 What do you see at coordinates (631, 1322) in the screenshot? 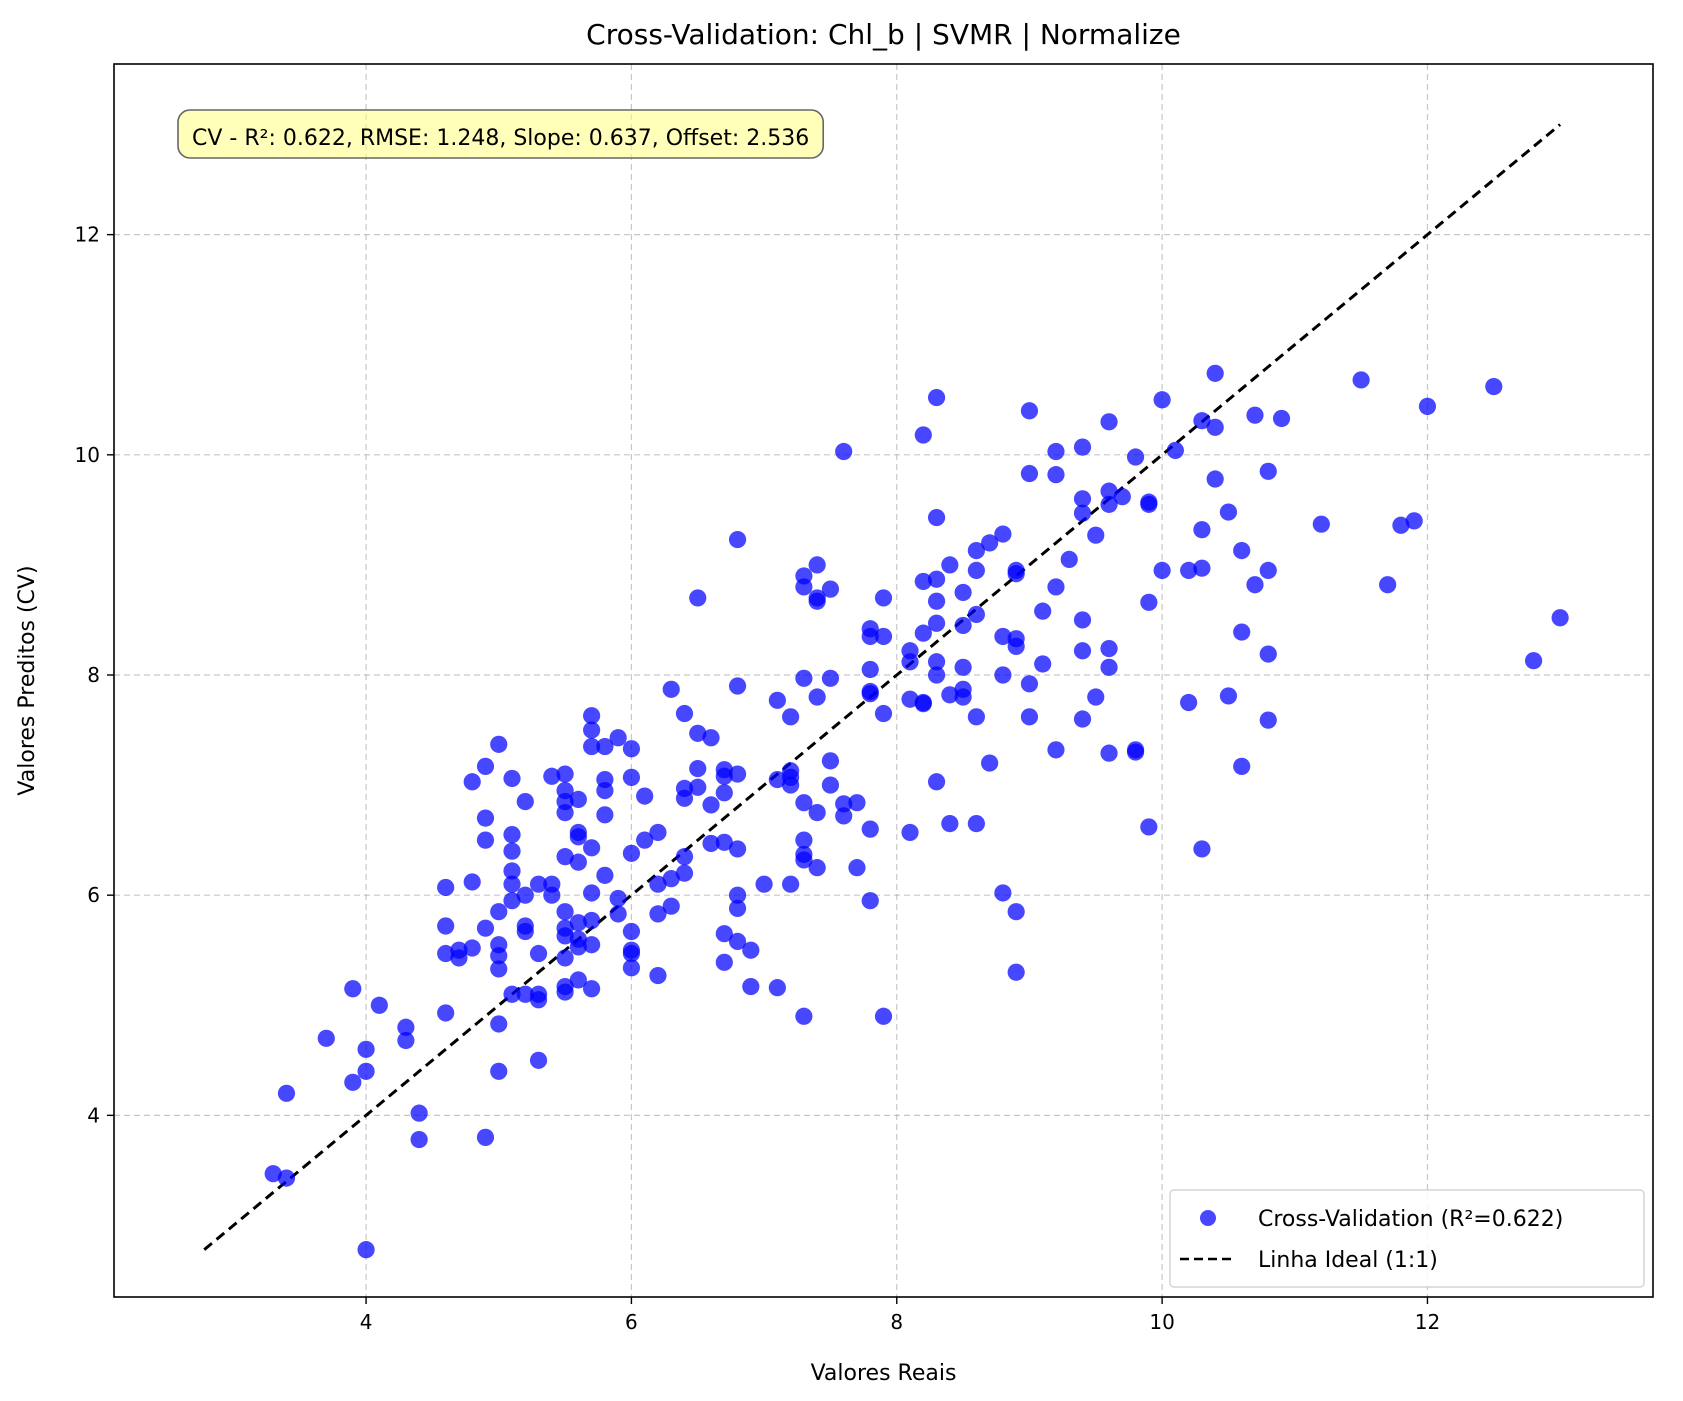
I see `x-tick-label: 6` at bounding box center [631, 1322].